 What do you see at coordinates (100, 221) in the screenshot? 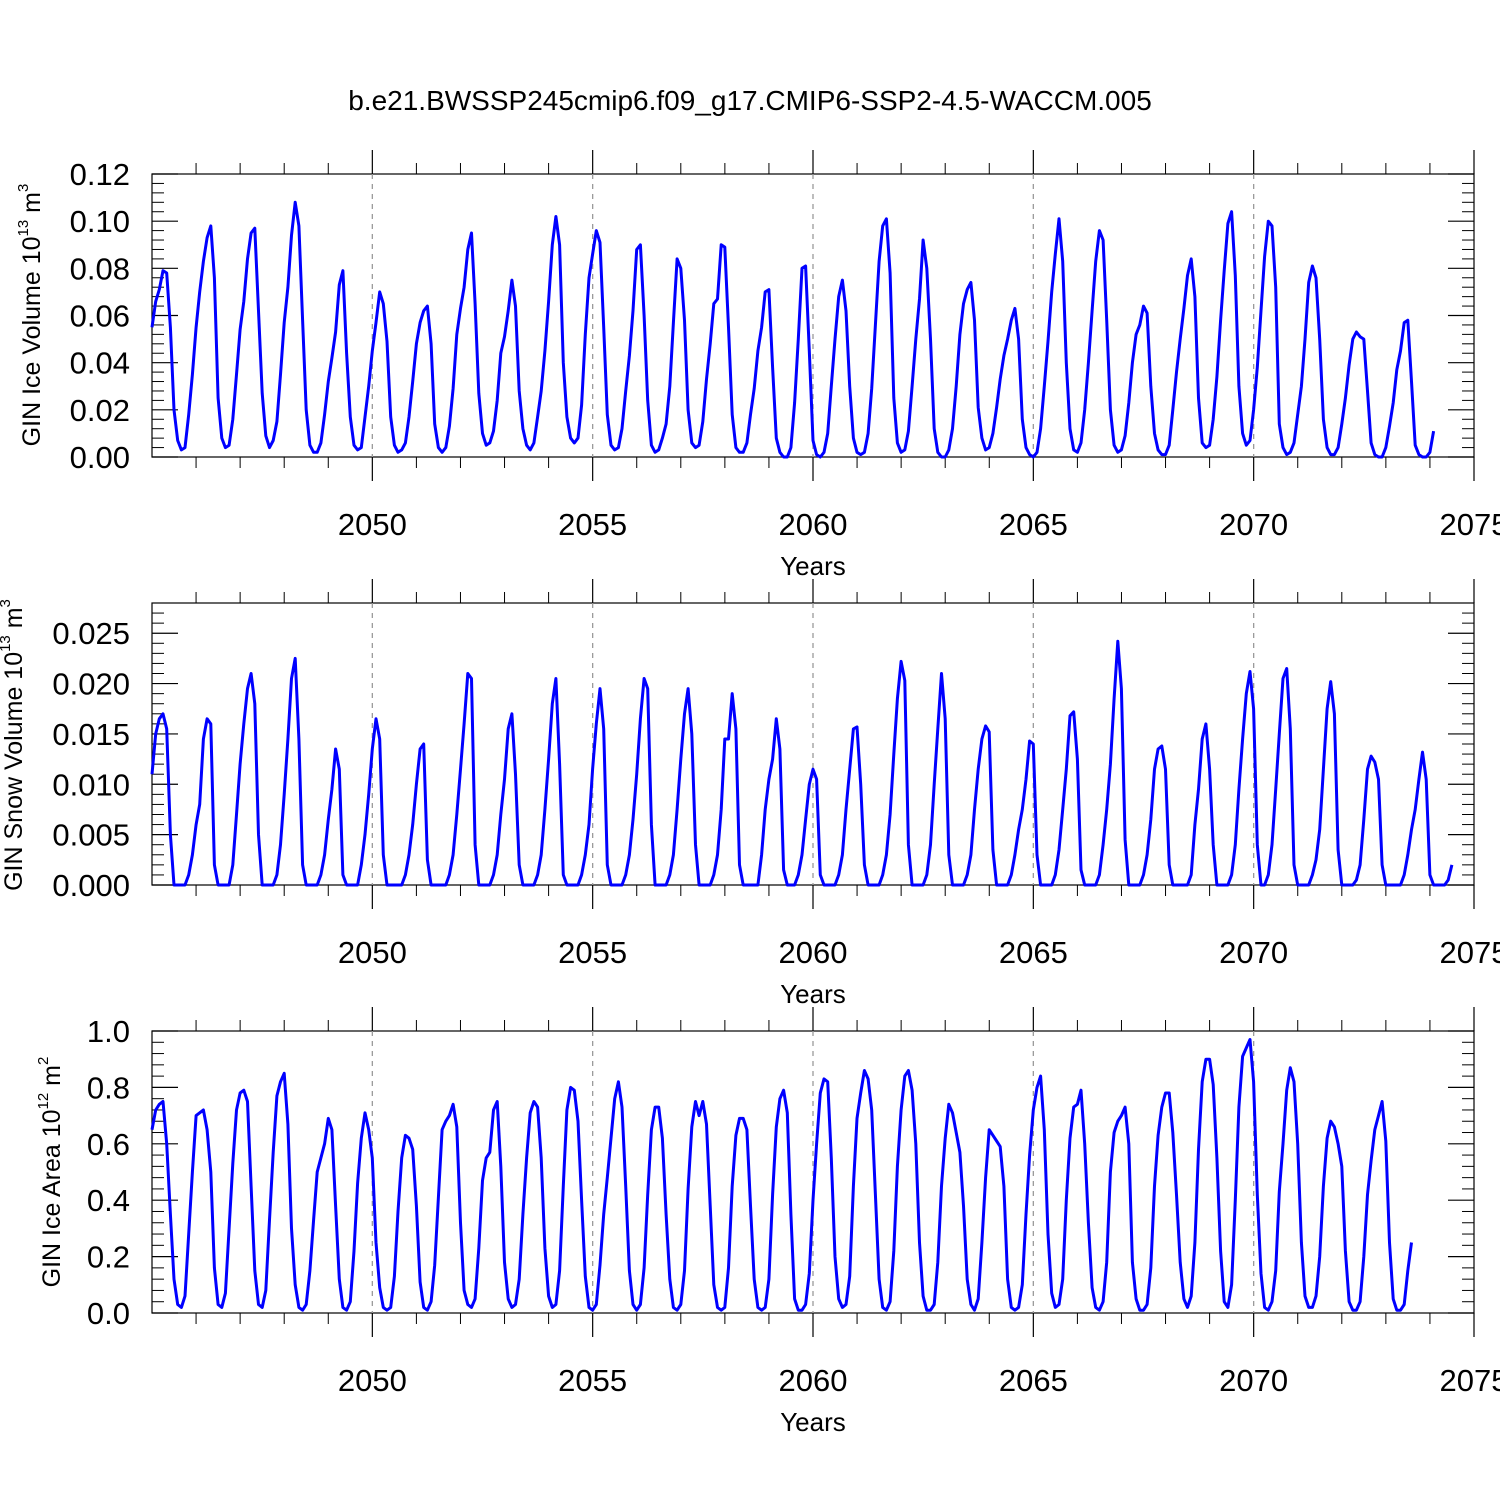
I see `y-tick-label: 0.10` at bounding box center [100, 221].